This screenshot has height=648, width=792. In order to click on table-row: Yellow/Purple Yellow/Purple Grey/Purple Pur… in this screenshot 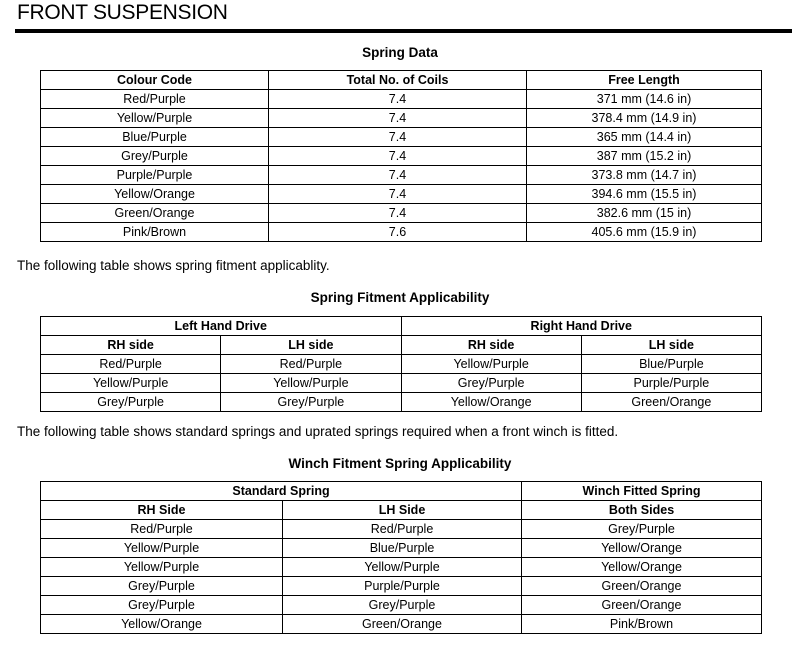, I will do `click(401, 383)`.